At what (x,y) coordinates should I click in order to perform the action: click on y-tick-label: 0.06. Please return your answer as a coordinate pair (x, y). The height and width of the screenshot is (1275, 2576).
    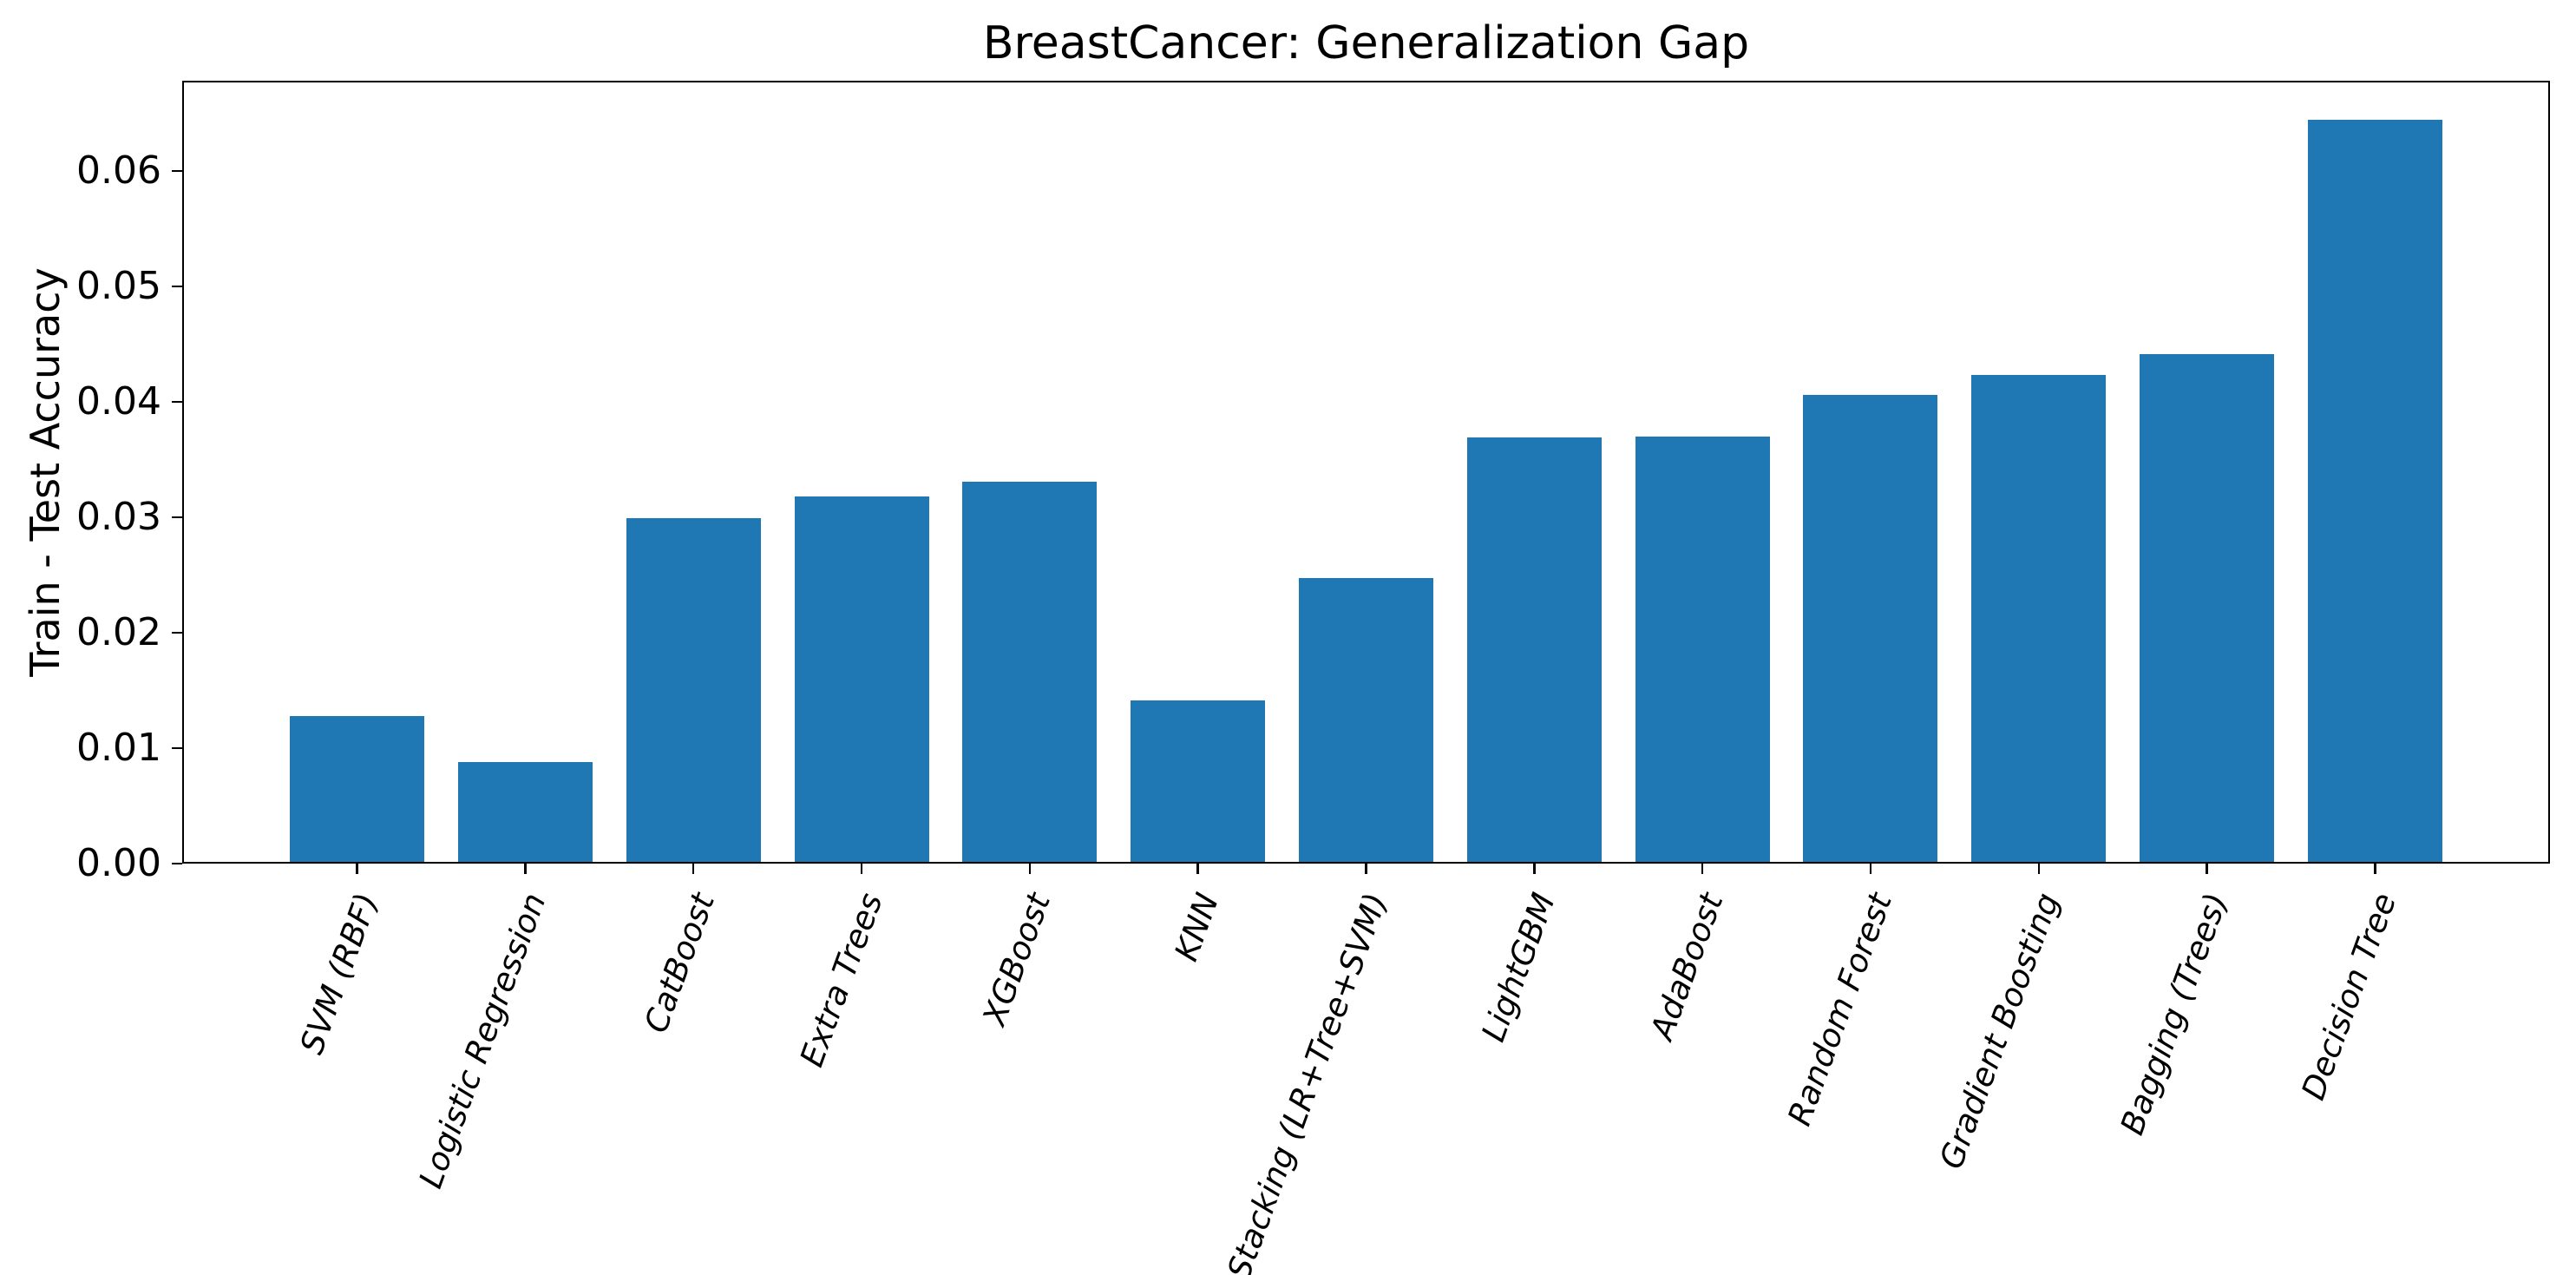
    Looking at the image, I should click on (118, 170).